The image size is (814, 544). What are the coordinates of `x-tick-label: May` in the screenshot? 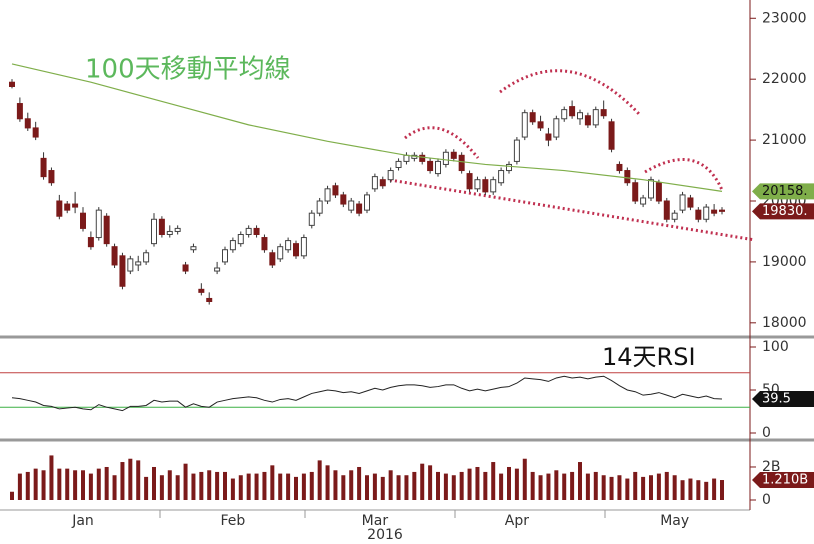 It's located at (674, 521).